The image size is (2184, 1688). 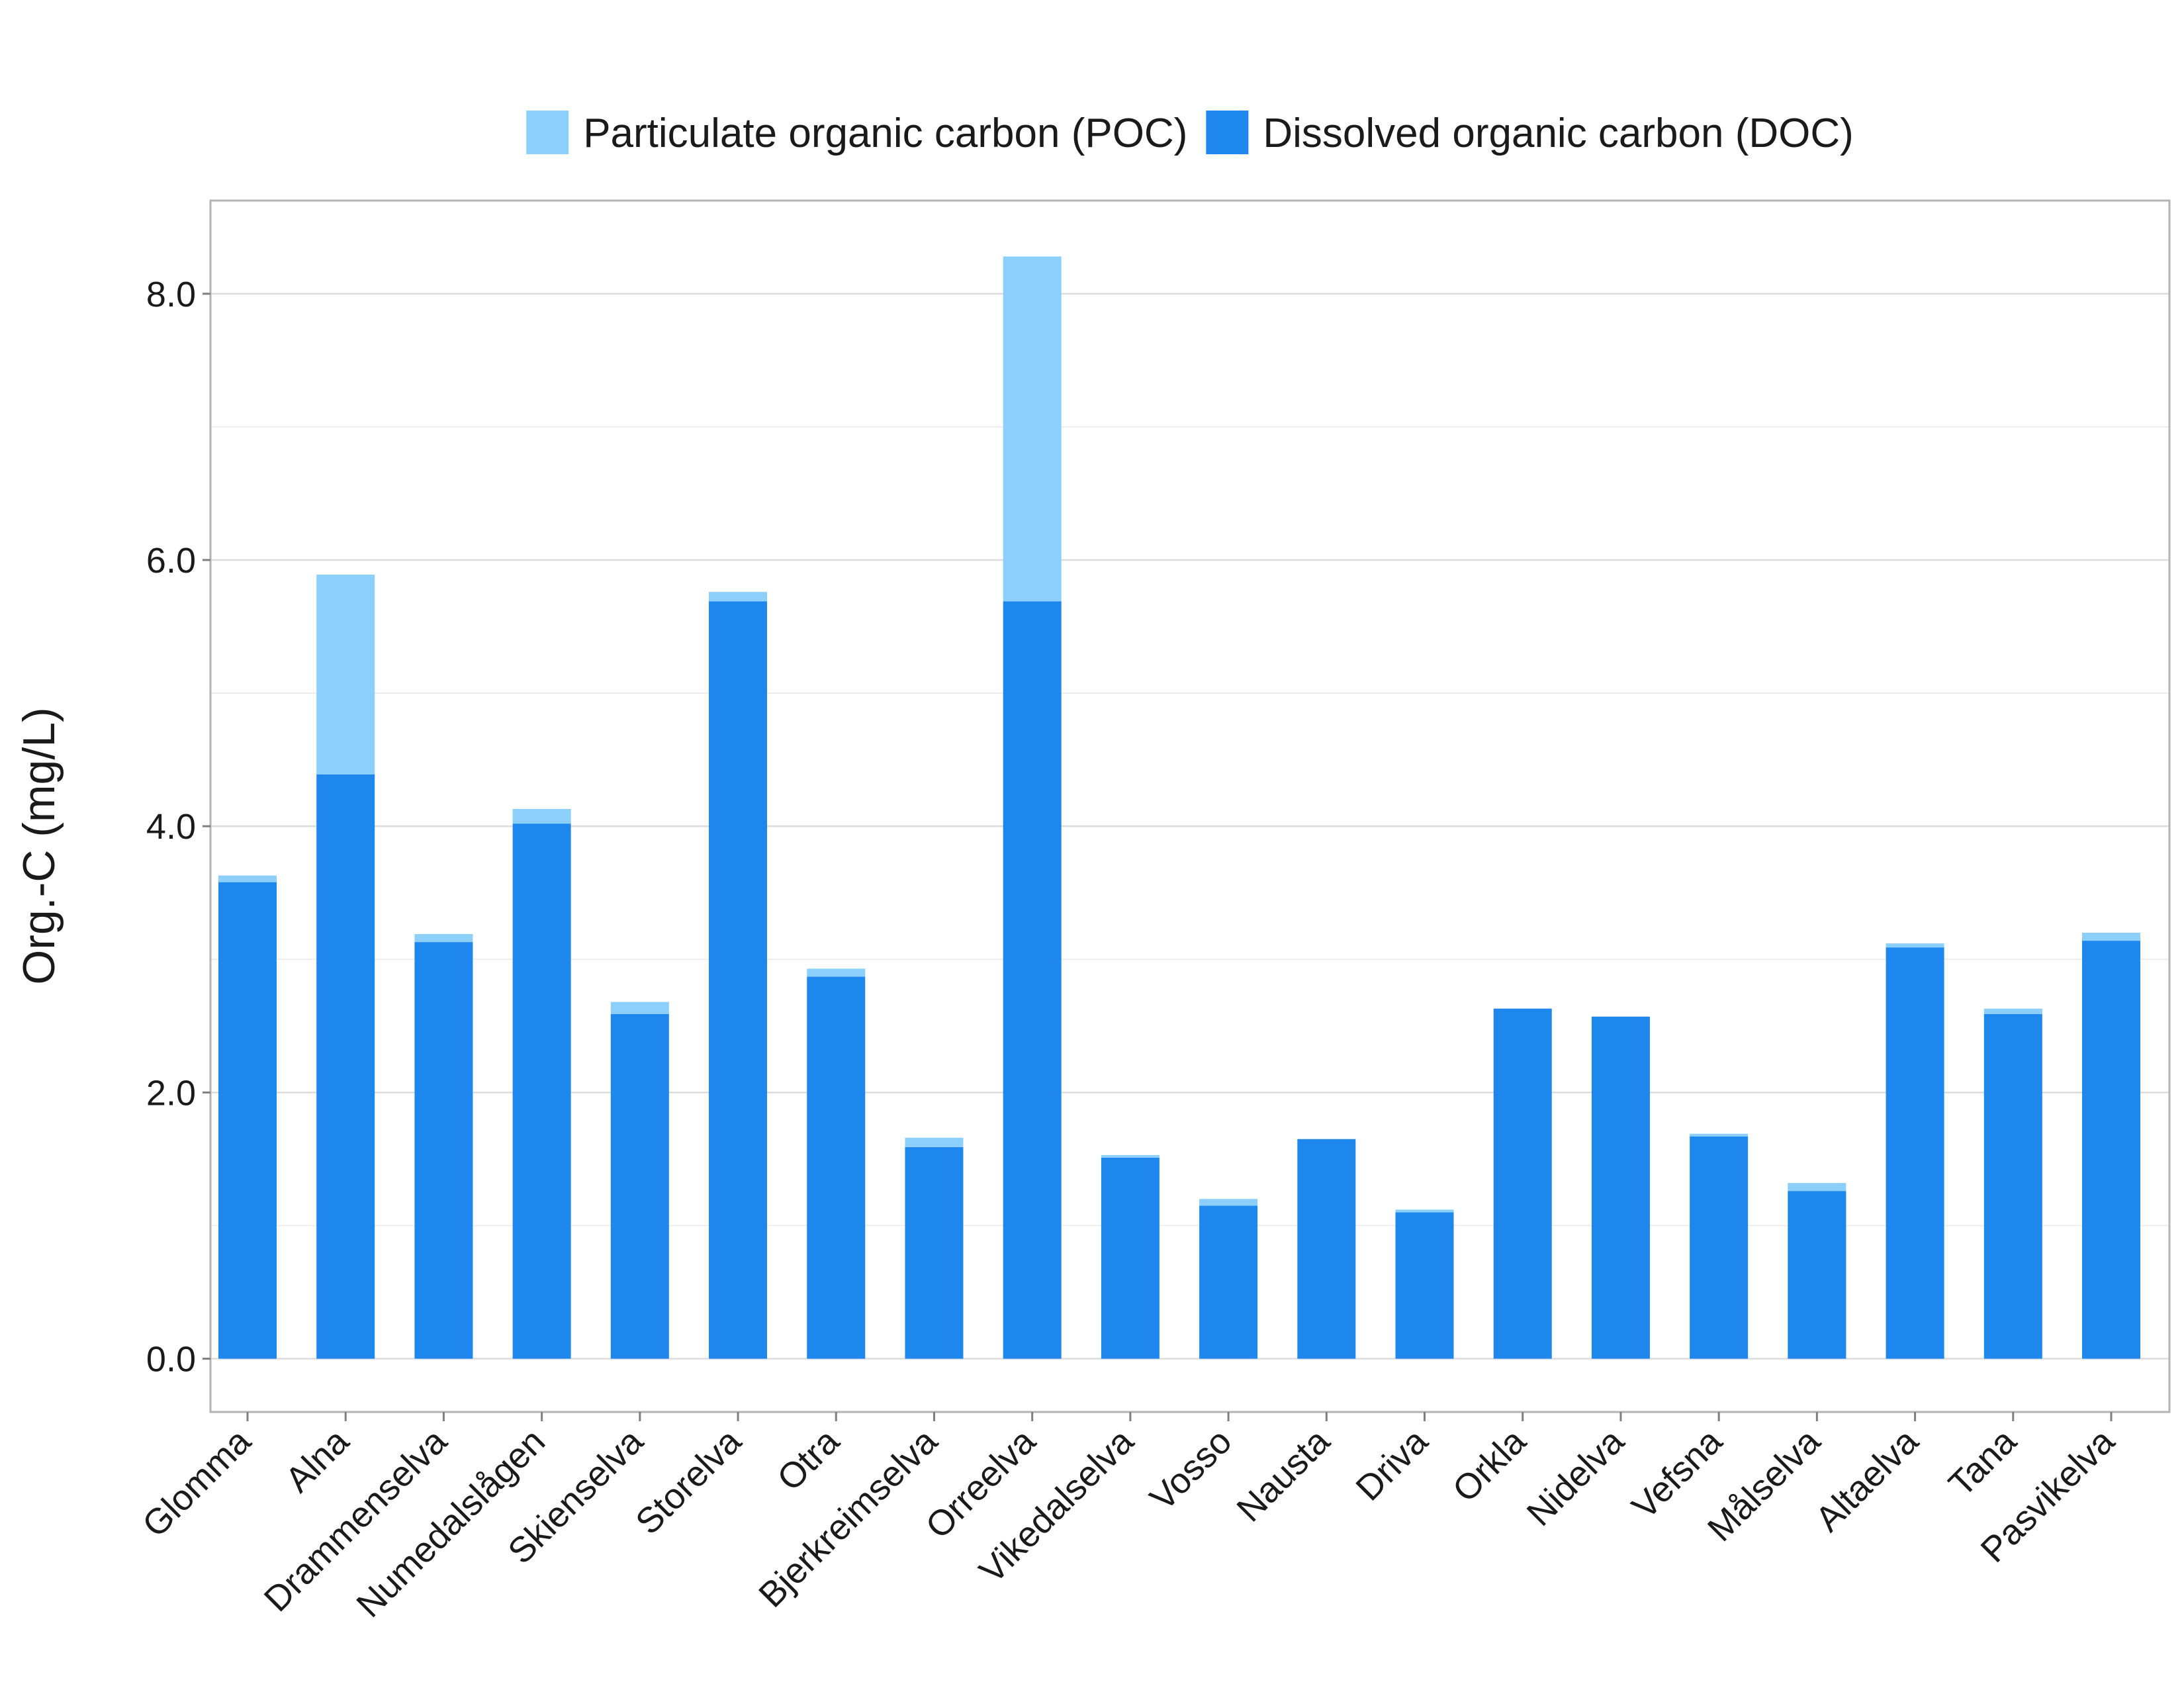 I want to click on y-tick-label: 6.0, so click(x=171, y=561).